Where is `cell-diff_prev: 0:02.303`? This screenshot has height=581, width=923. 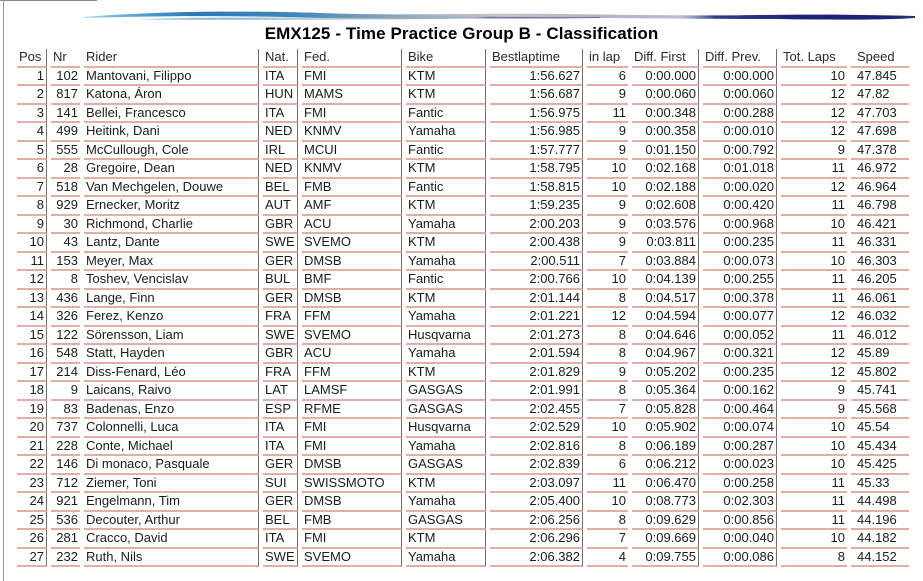
cell-diff_prev: 0:02.303 is located at coordinates (740, 502).